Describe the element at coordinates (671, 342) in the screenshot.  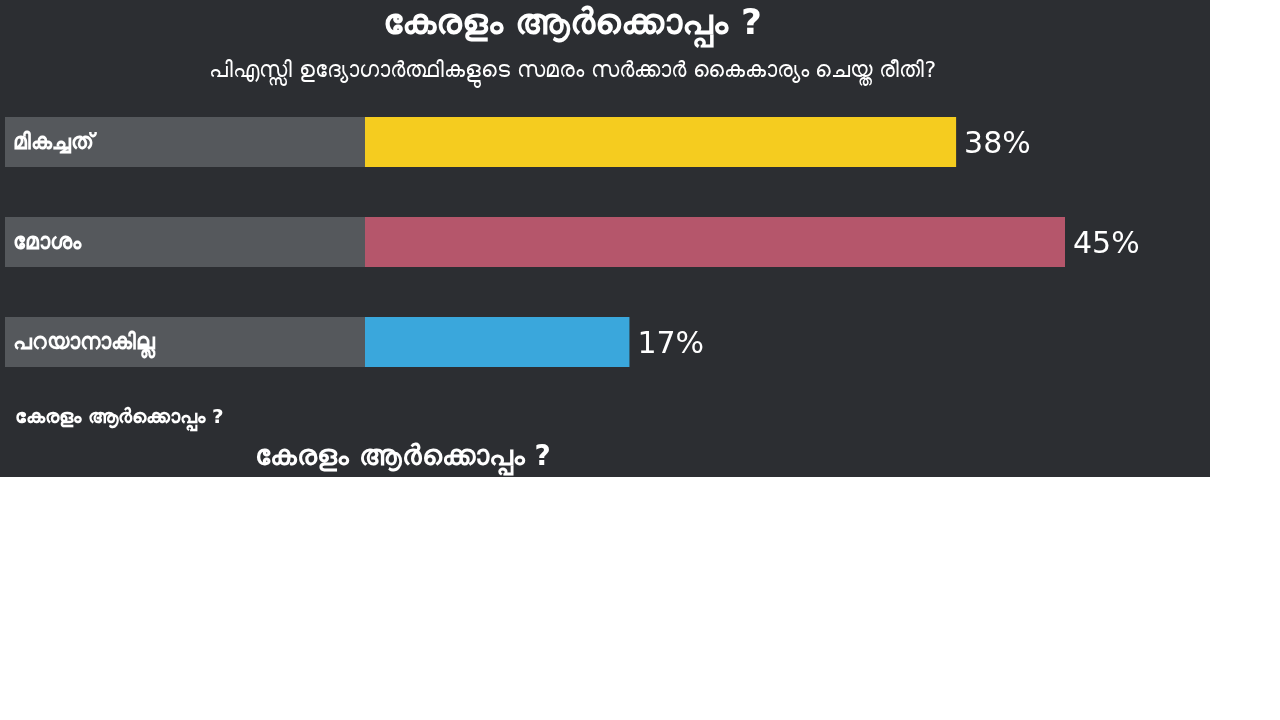
I see `data-label: 17%` at that location.